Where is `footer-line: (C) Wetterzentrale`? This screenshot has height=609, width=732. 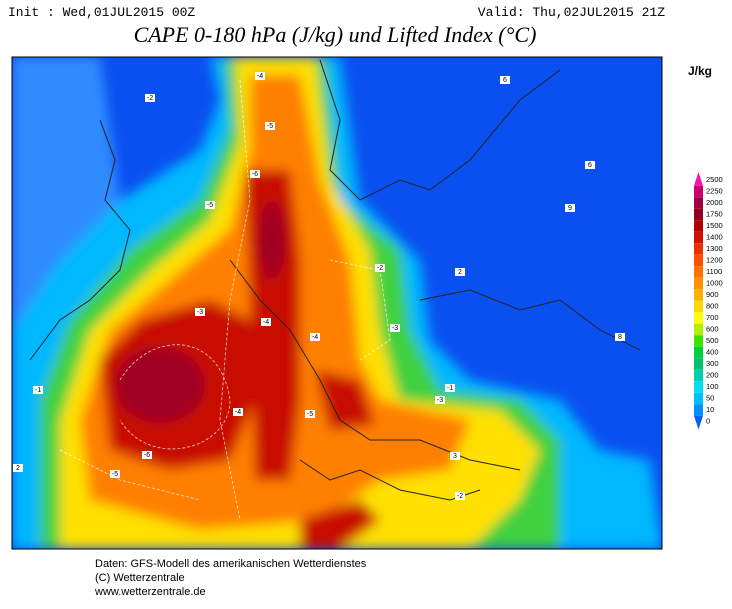
footer-line: (C) Wetterzentrale is located at coordinates (140, 578).